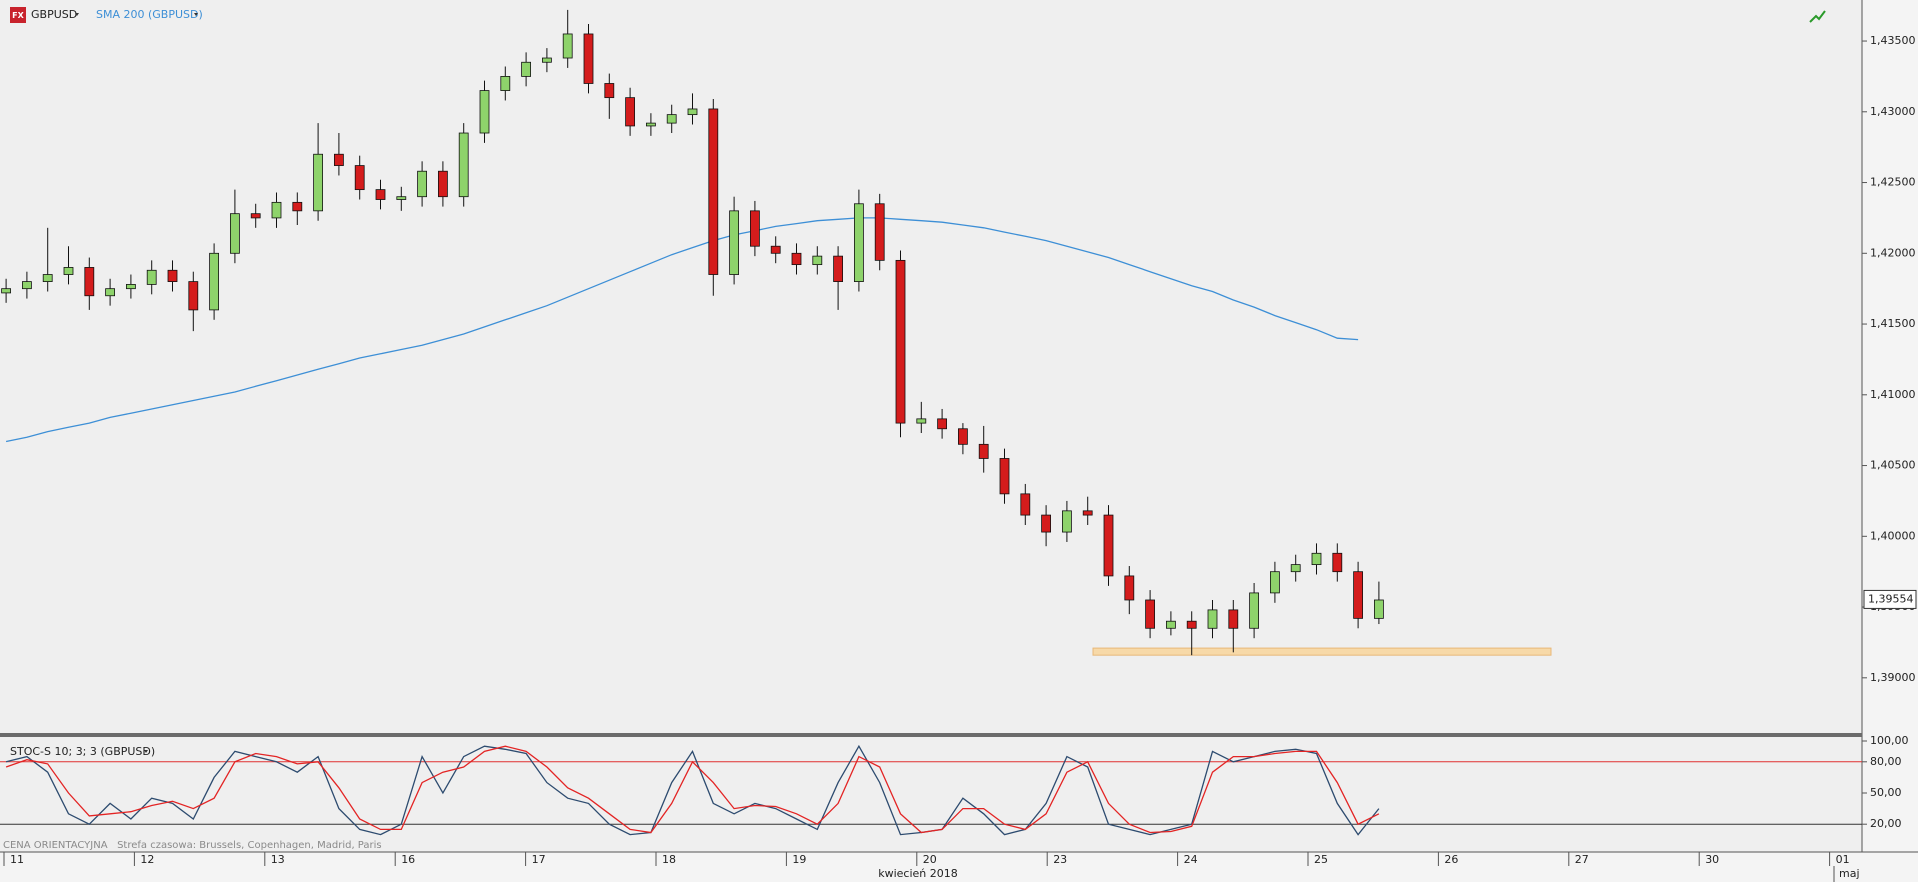 The height and width of the screenshot is (882, 1918). What do you see at coordinates (1893, 535) in the screenshot?
I see `y-tick-label: 1,40000` at bounding box center [1893, 535].